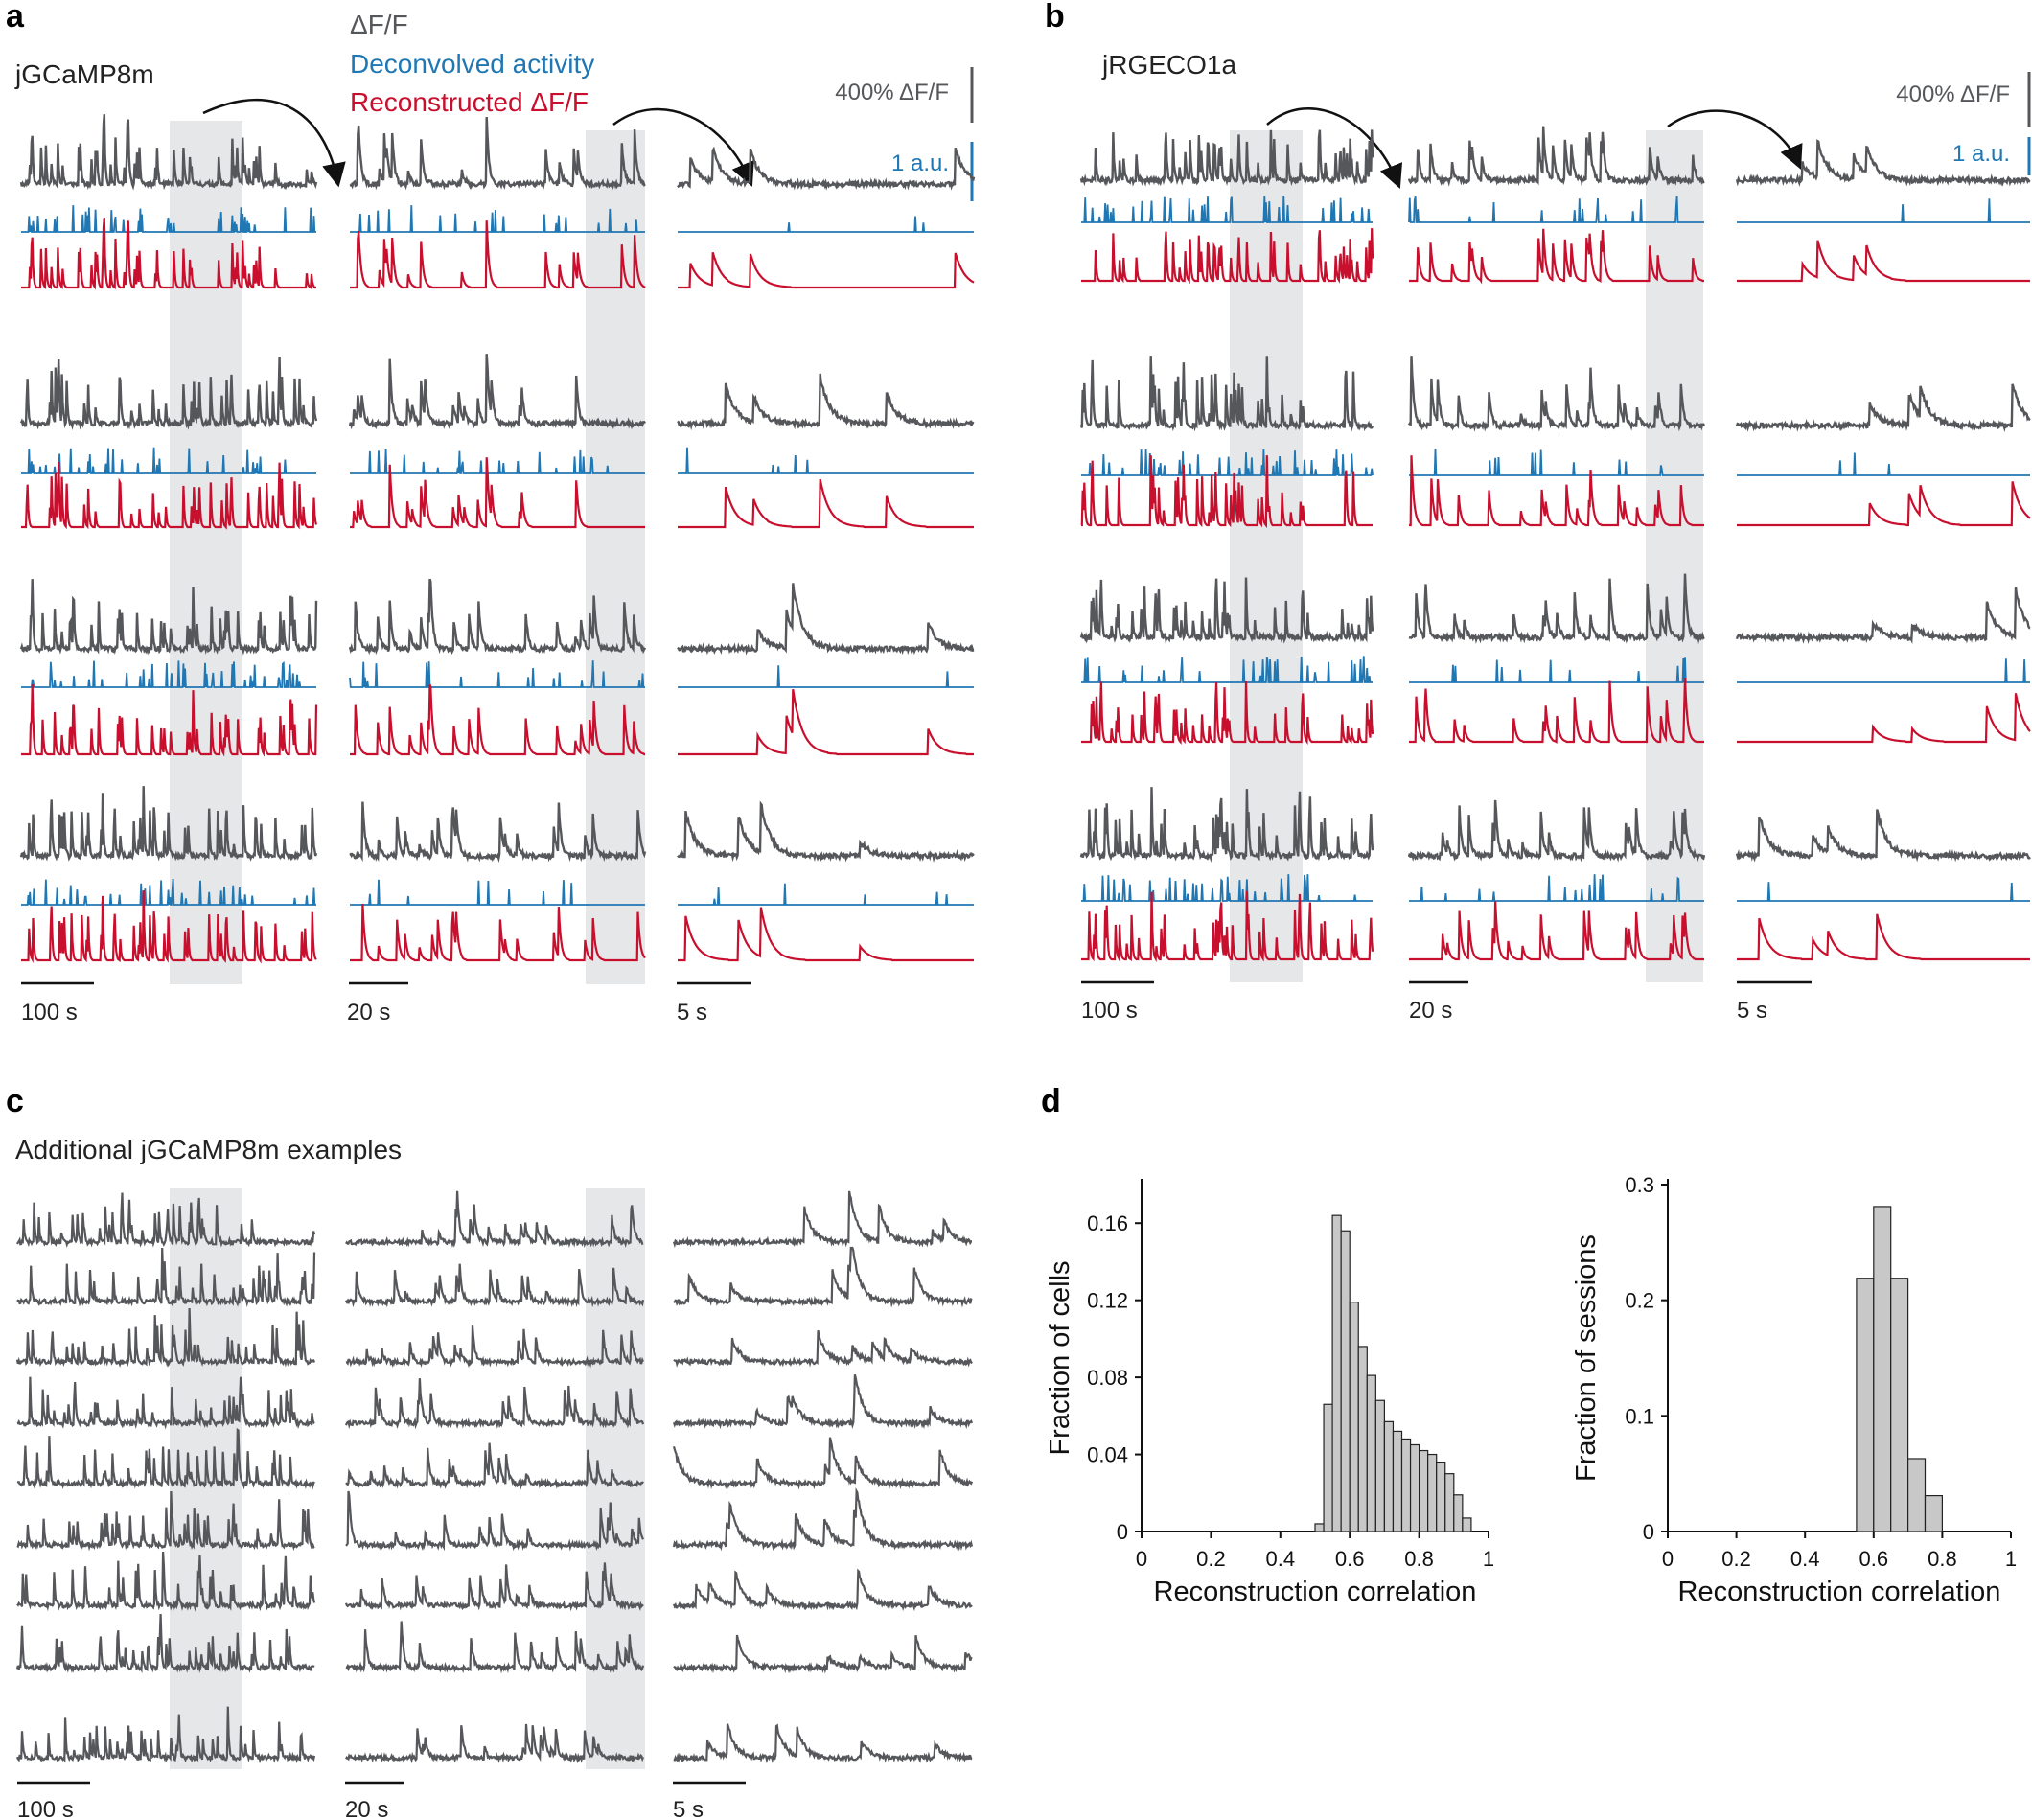 Image resolution: width=2032 pixels, height=1820 pixels. I want to click on hist-cells-y-label: Fraction of cells, so click(1060, 1358).